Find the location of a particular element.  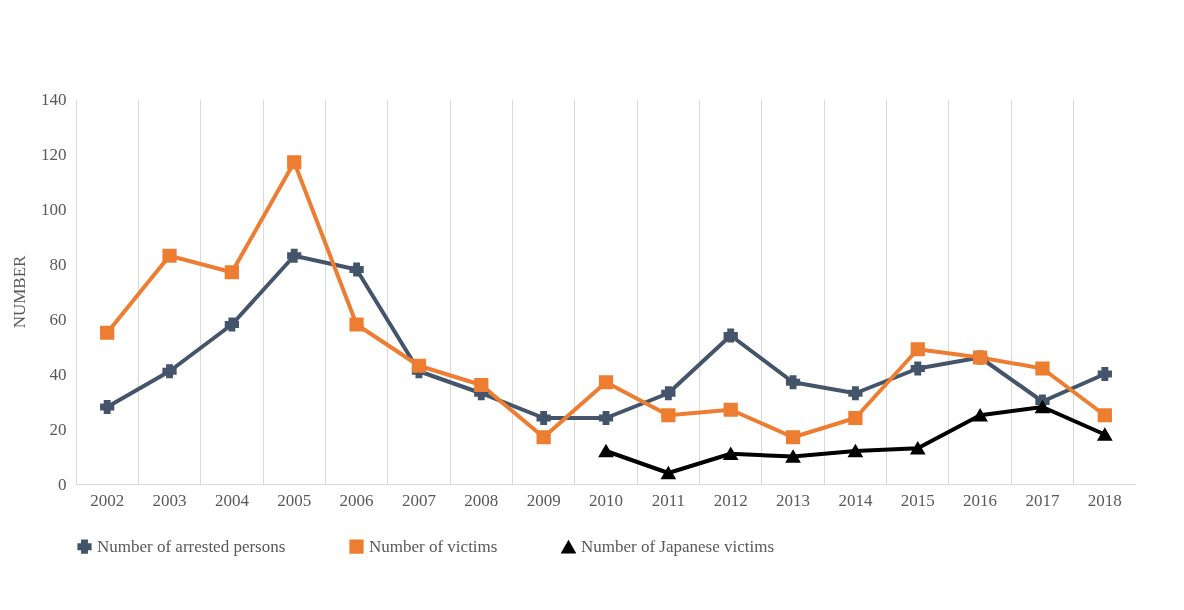

y-axis-title: NUMBER is located at coordinates (19, 291).